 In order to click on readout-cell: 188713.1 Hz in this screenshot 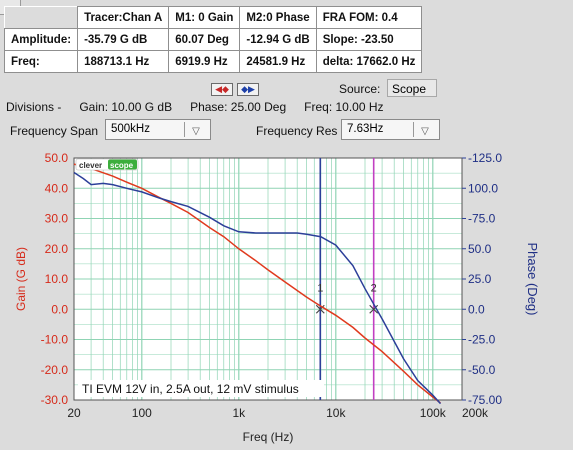, I will do `click(123, 61)`.